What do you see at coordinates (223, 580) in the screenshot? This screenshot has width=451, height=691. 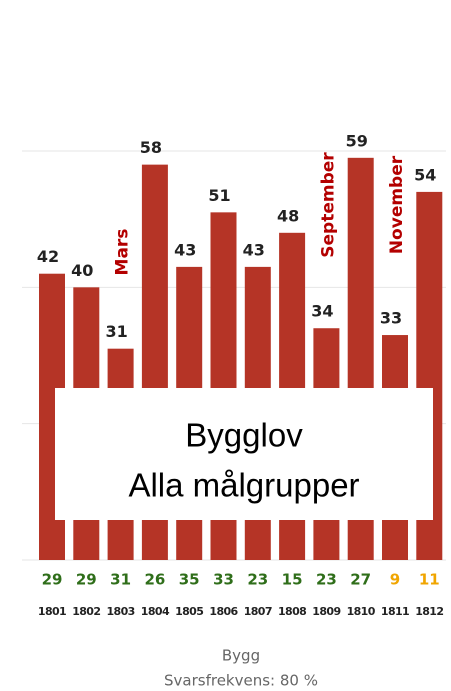 I see `response-count: 33` at bounding box center [223, 580].